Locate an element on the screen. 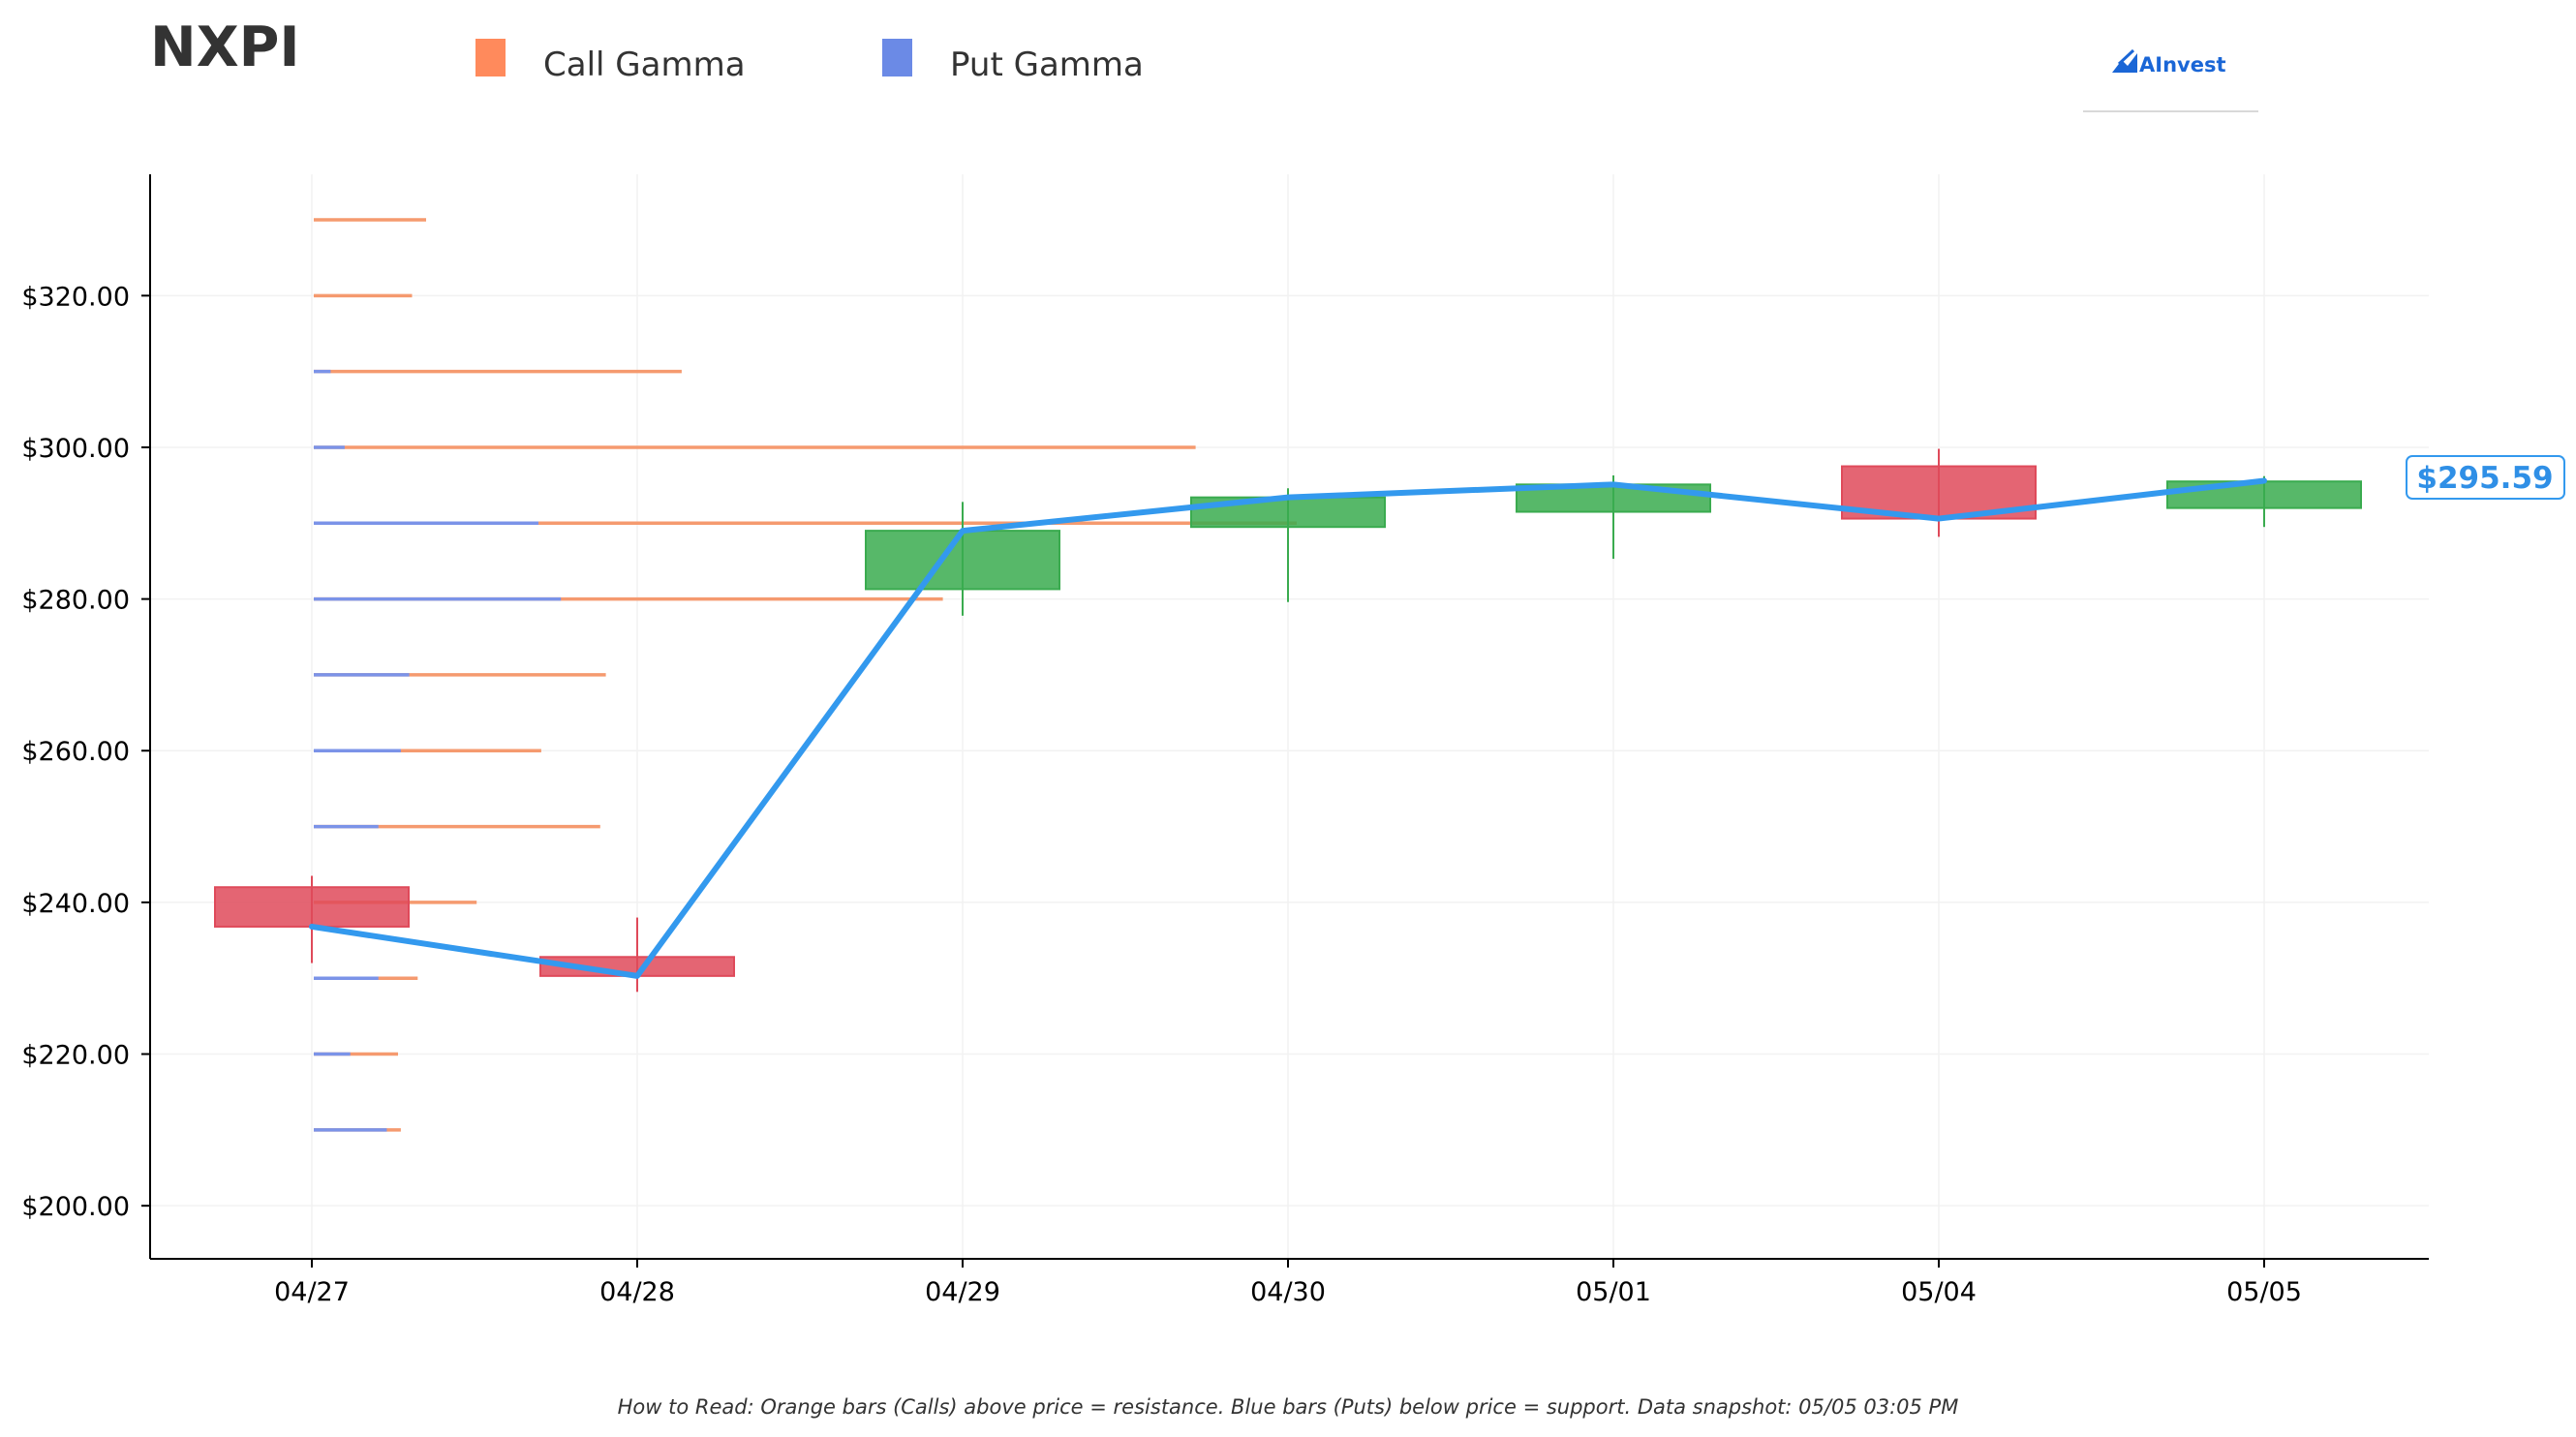 This screenshot has height=1437, width=2576. x-tick-label: 04/27 is located at coordinates (312, 1292).